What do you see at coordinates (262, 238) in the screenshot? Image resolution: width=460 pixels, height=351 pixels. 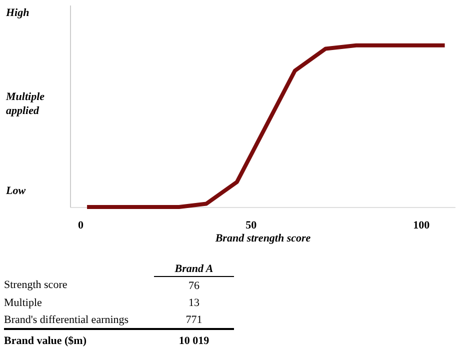 I see `x-axis-title: Brand strength score` at bounding box center [262, 238].